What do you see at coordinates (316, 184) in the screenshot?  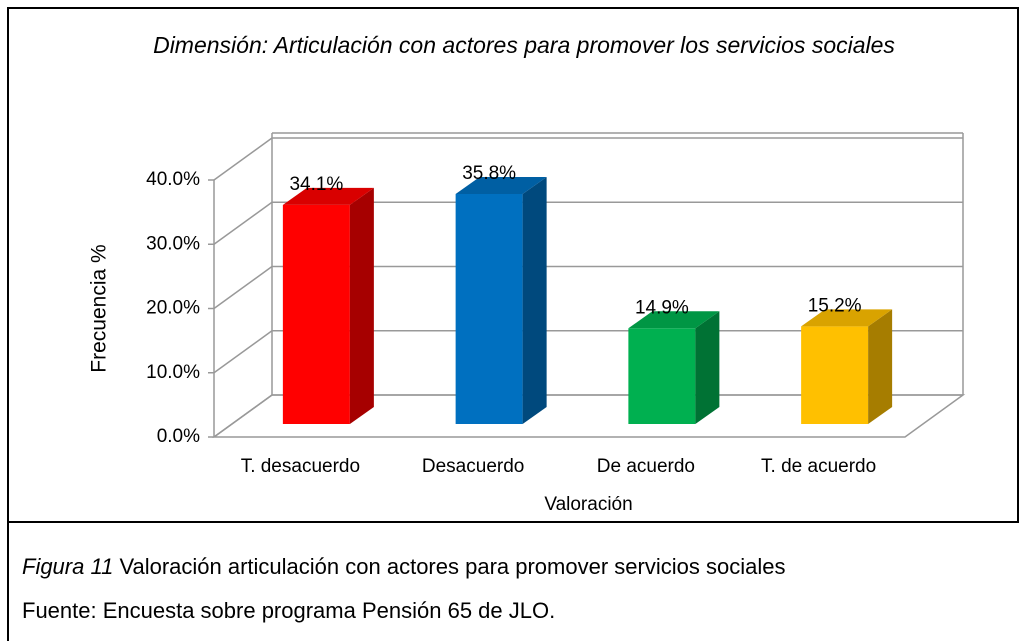 I see `value-label: 34.1%` at bounding box center [316, 184].